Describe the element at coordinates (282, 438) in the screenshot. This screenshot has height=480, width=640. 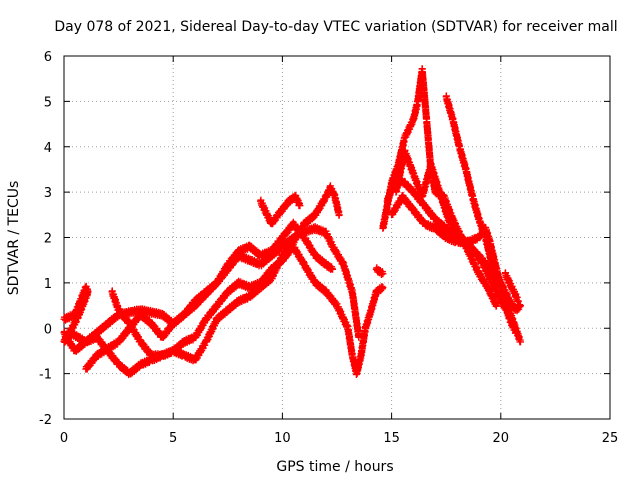
I see `x-tick-label: 10` at that location.